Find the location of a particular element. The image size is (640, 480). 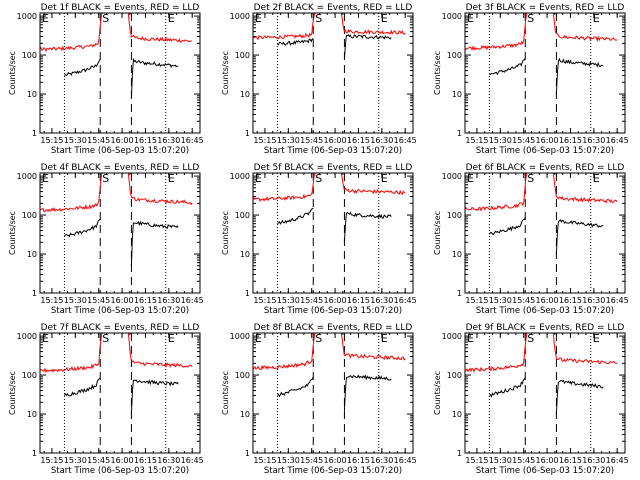

panel-title: Det 5f BLACK = Events, RED = LLD is located at coordinates (333, 168).